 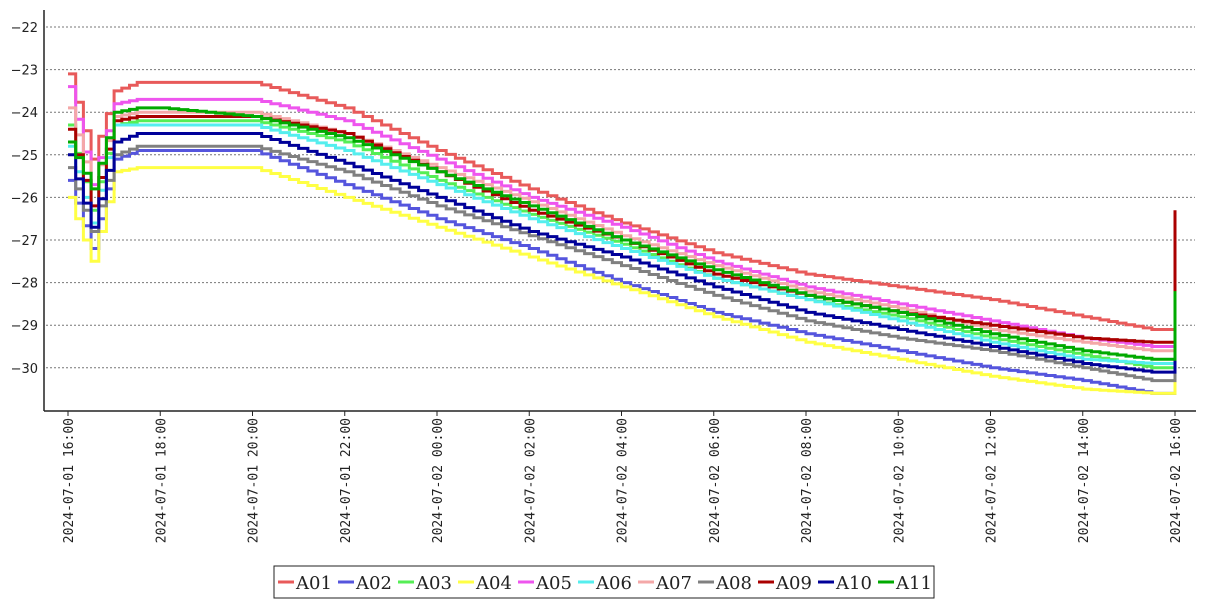 What do you see at coordinates (24, 284) in the screenshot?
I see `y-tick-label: −28` at bounding box center [24, 284].